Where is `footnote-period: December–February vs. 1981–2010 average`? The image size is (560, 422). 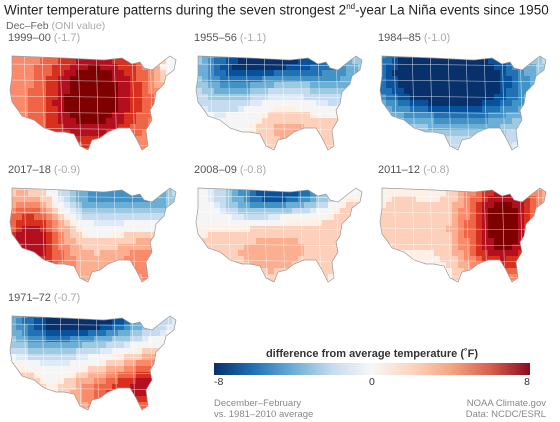 footnote-period: December–February vs. 1981–2010 average is located at coordinates (264, 409).